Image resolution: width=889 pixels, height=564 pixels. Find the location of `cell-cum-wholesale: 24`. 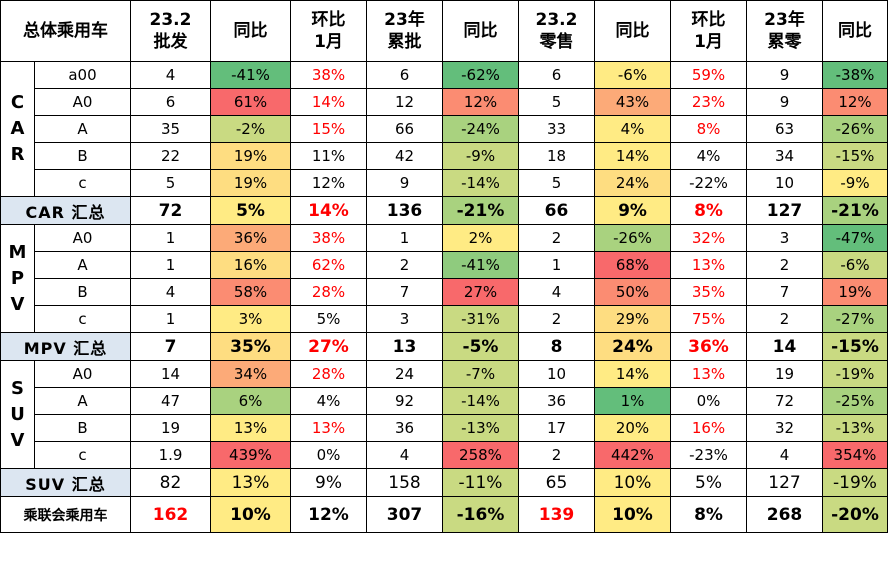

cell-cum-wholesale: 24 is located at coordinates (404, 374).